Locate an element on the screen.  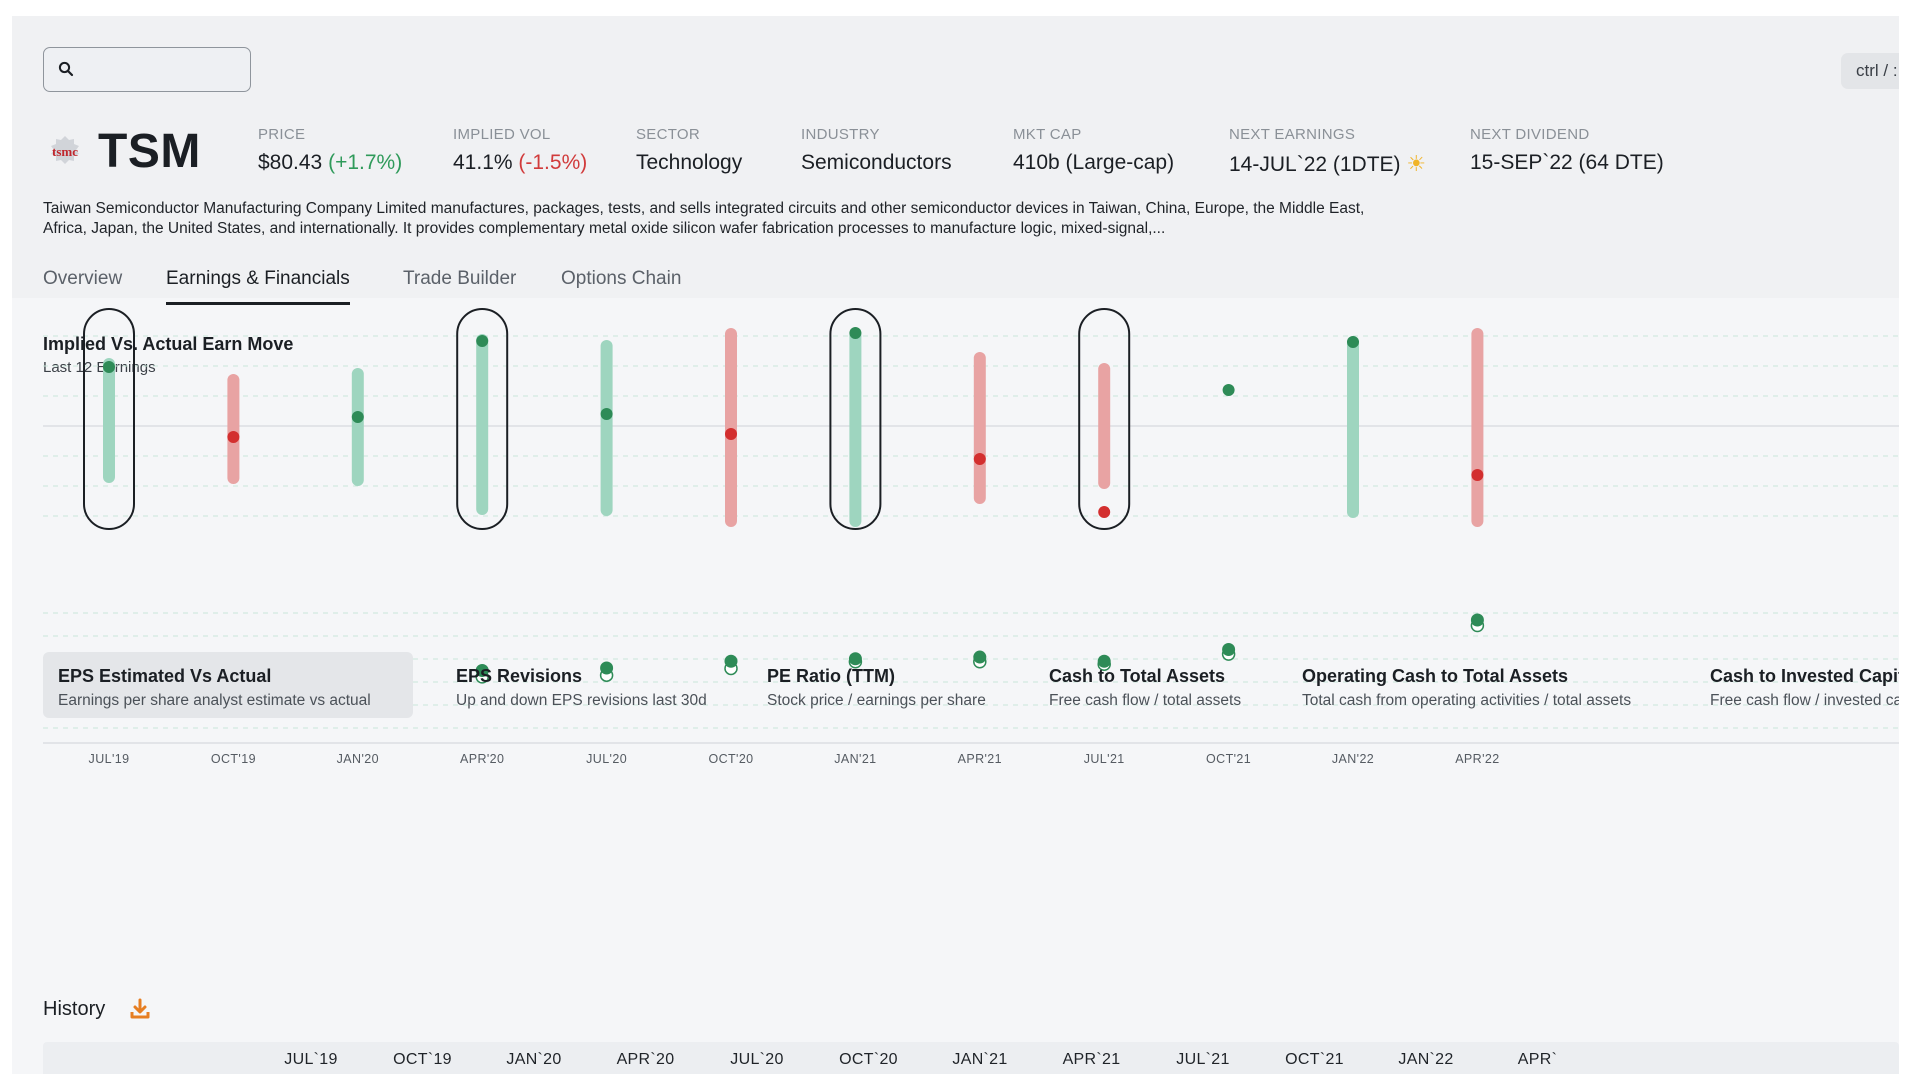
history-column-header: APR`20 is located at coordinates (645, 1059).